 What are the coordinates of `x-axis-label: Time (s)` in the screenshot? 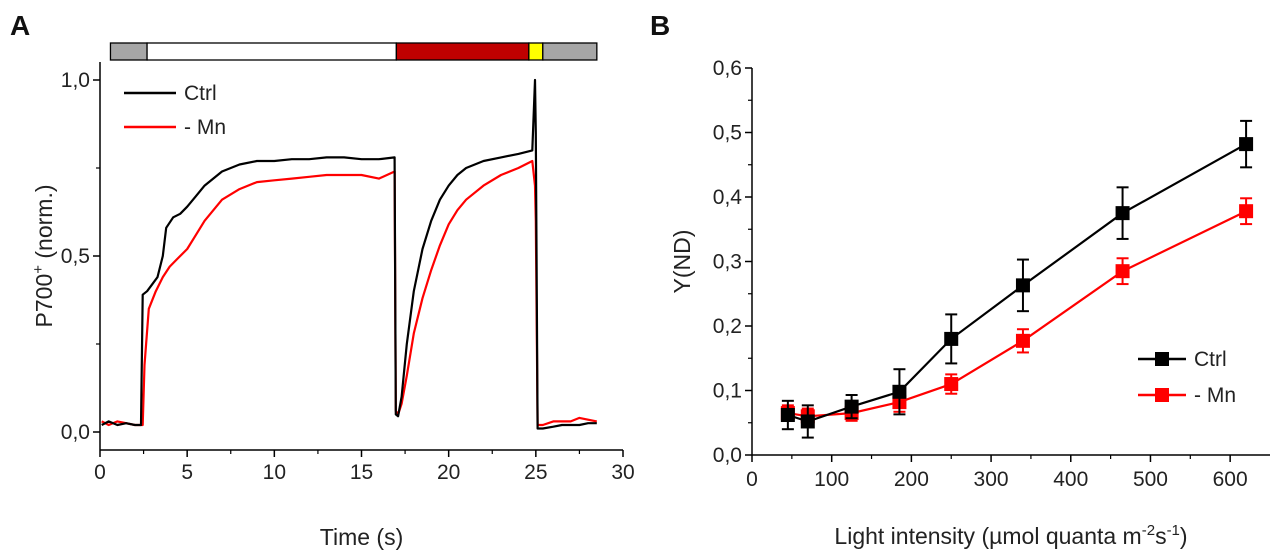 It's located at (361, 537).